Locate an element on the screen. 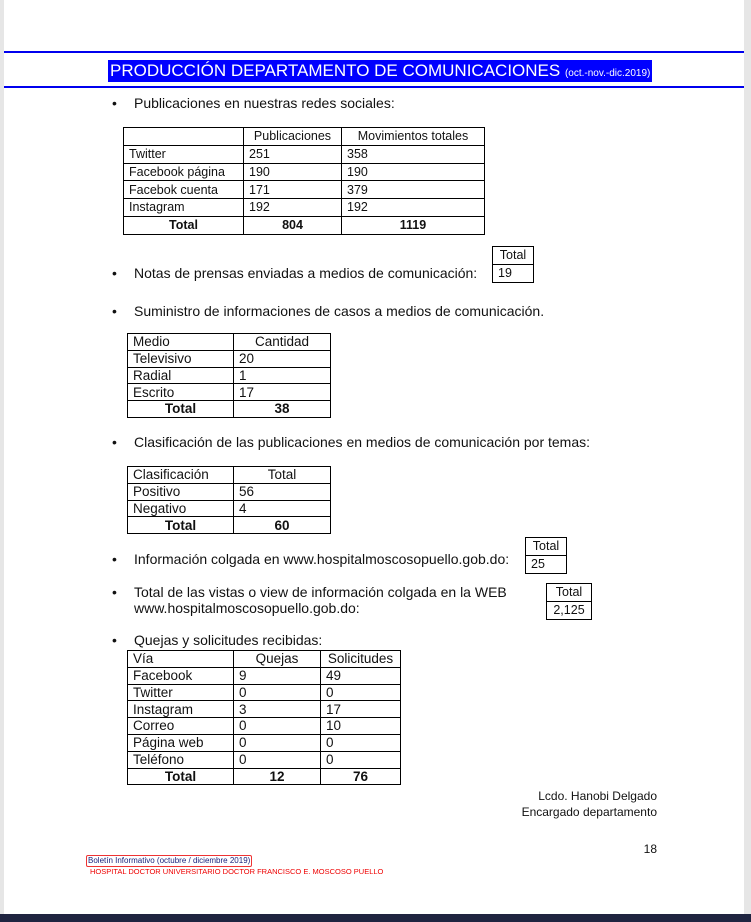 This screenshot has height=922, width=751. table-row: Facebook 9 49 is located at coordinates (264, 675).